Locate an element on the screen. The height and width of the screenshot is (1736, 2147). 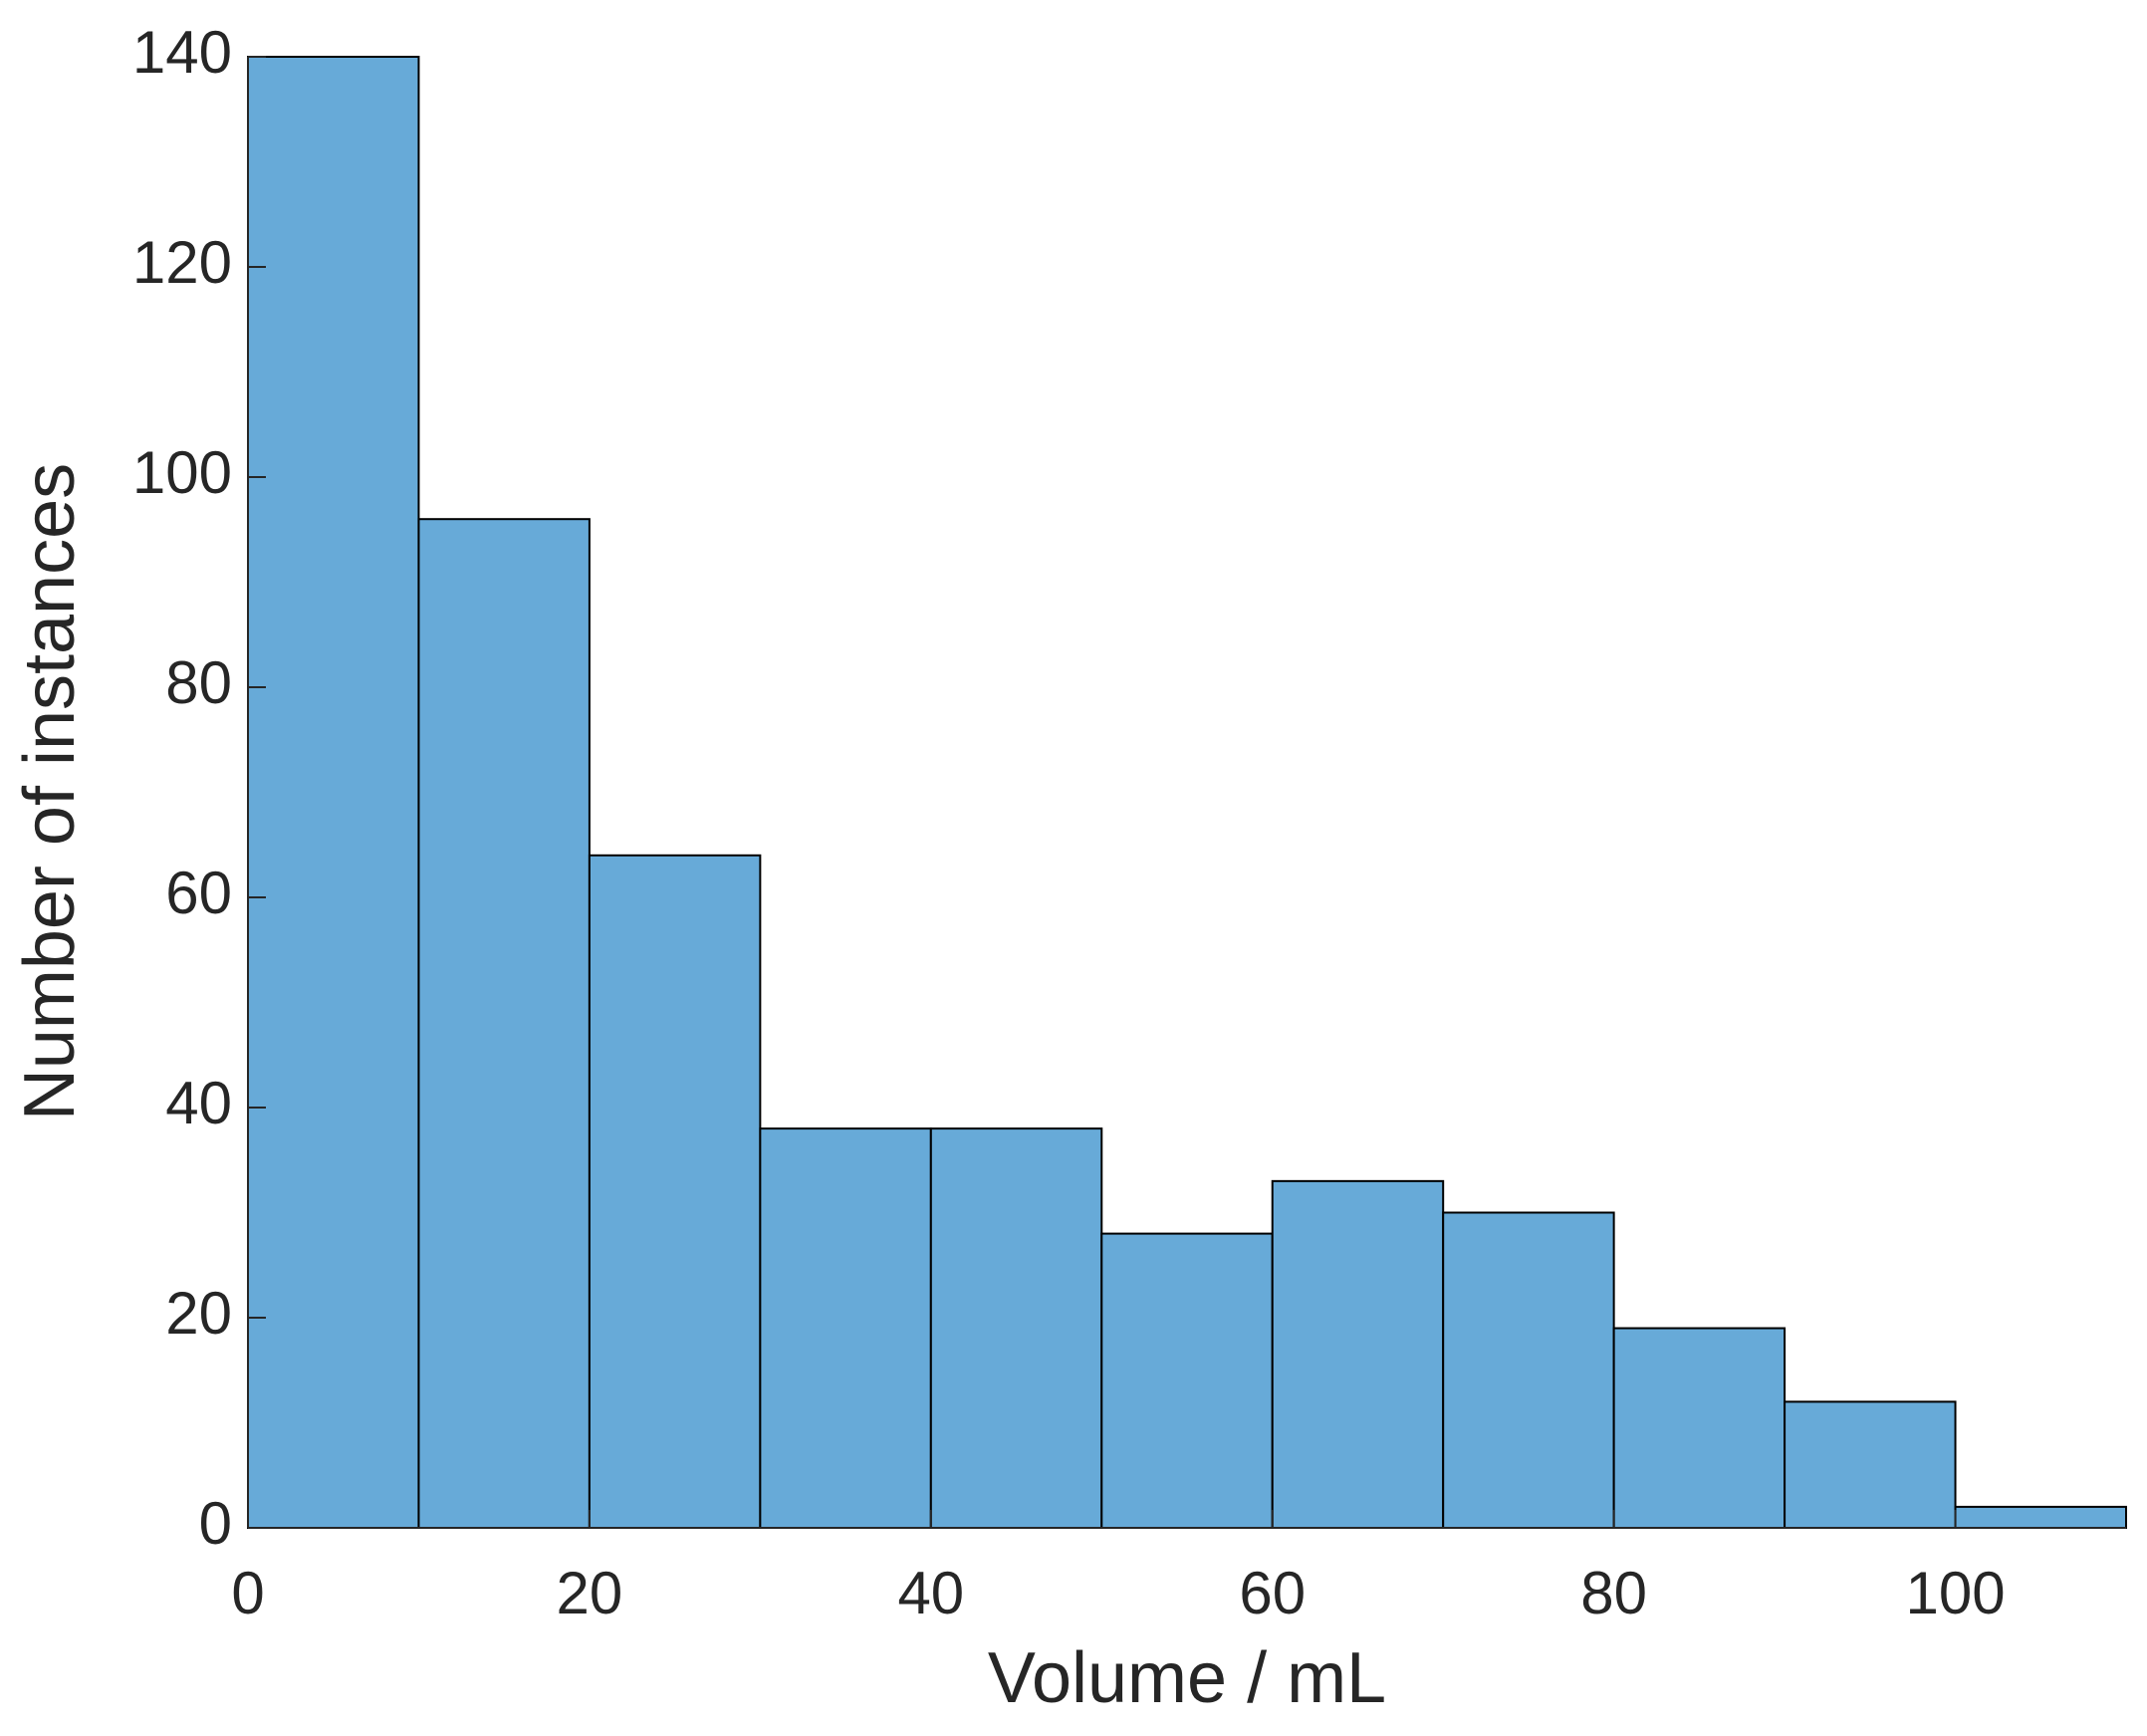
y-axis-label: Number of instances is located at coordinates (50, 792).